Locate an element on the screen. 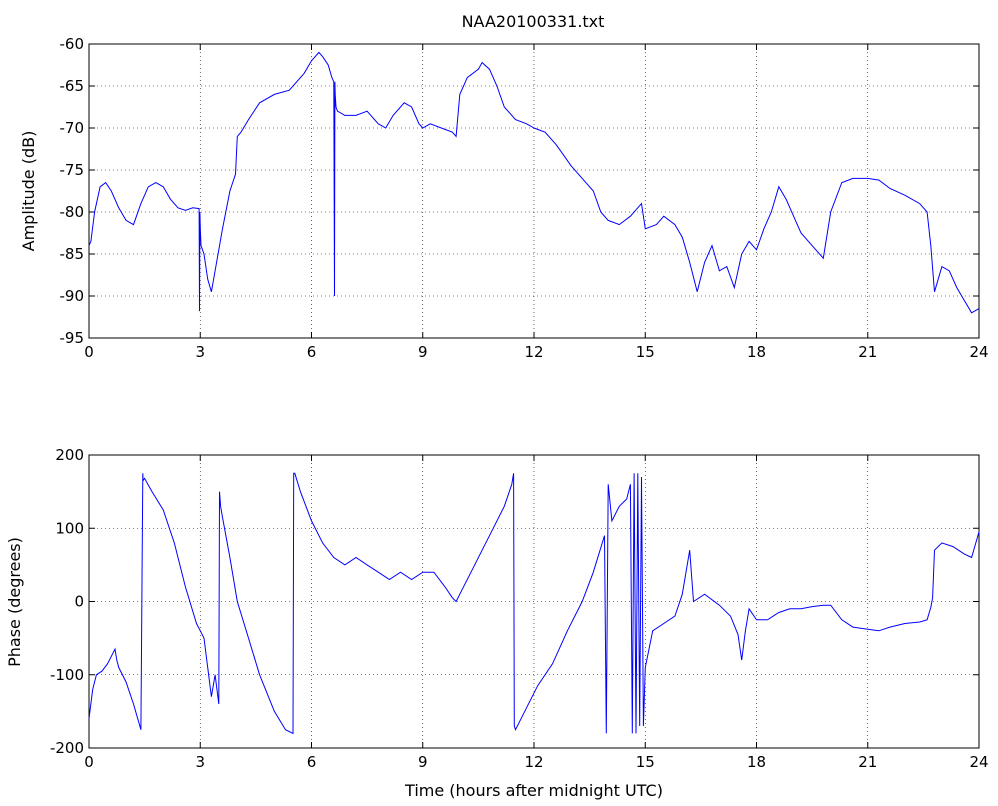 The image size is (998, 806). amplitude-ytick-label: -85 is located at coordinates (72, 254).